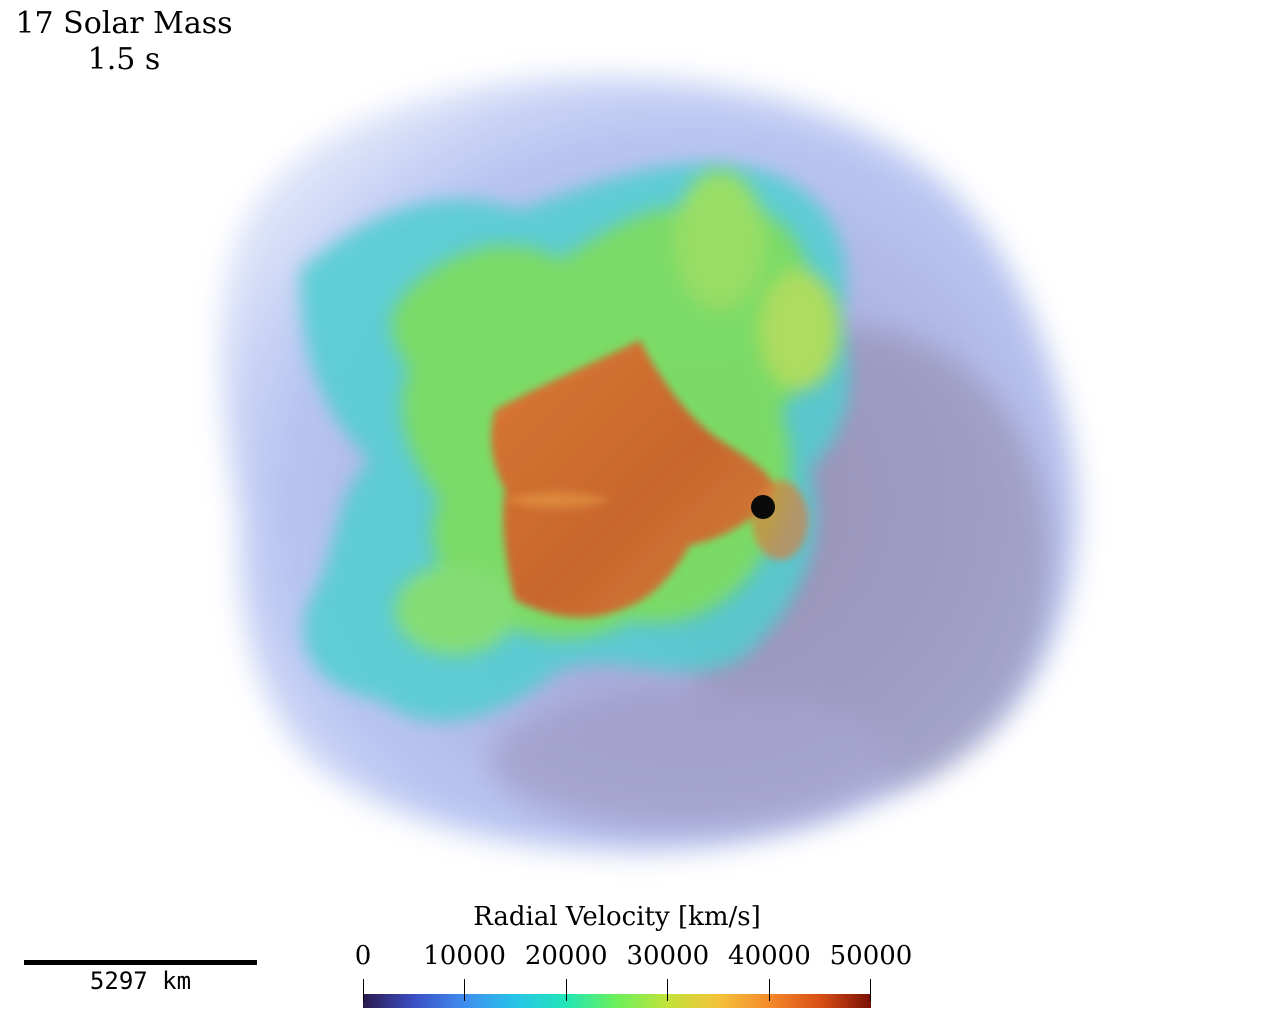 The image size is (1280, 1024). I want to click on colorbar-tick-label: 50000, so click(871, 956).